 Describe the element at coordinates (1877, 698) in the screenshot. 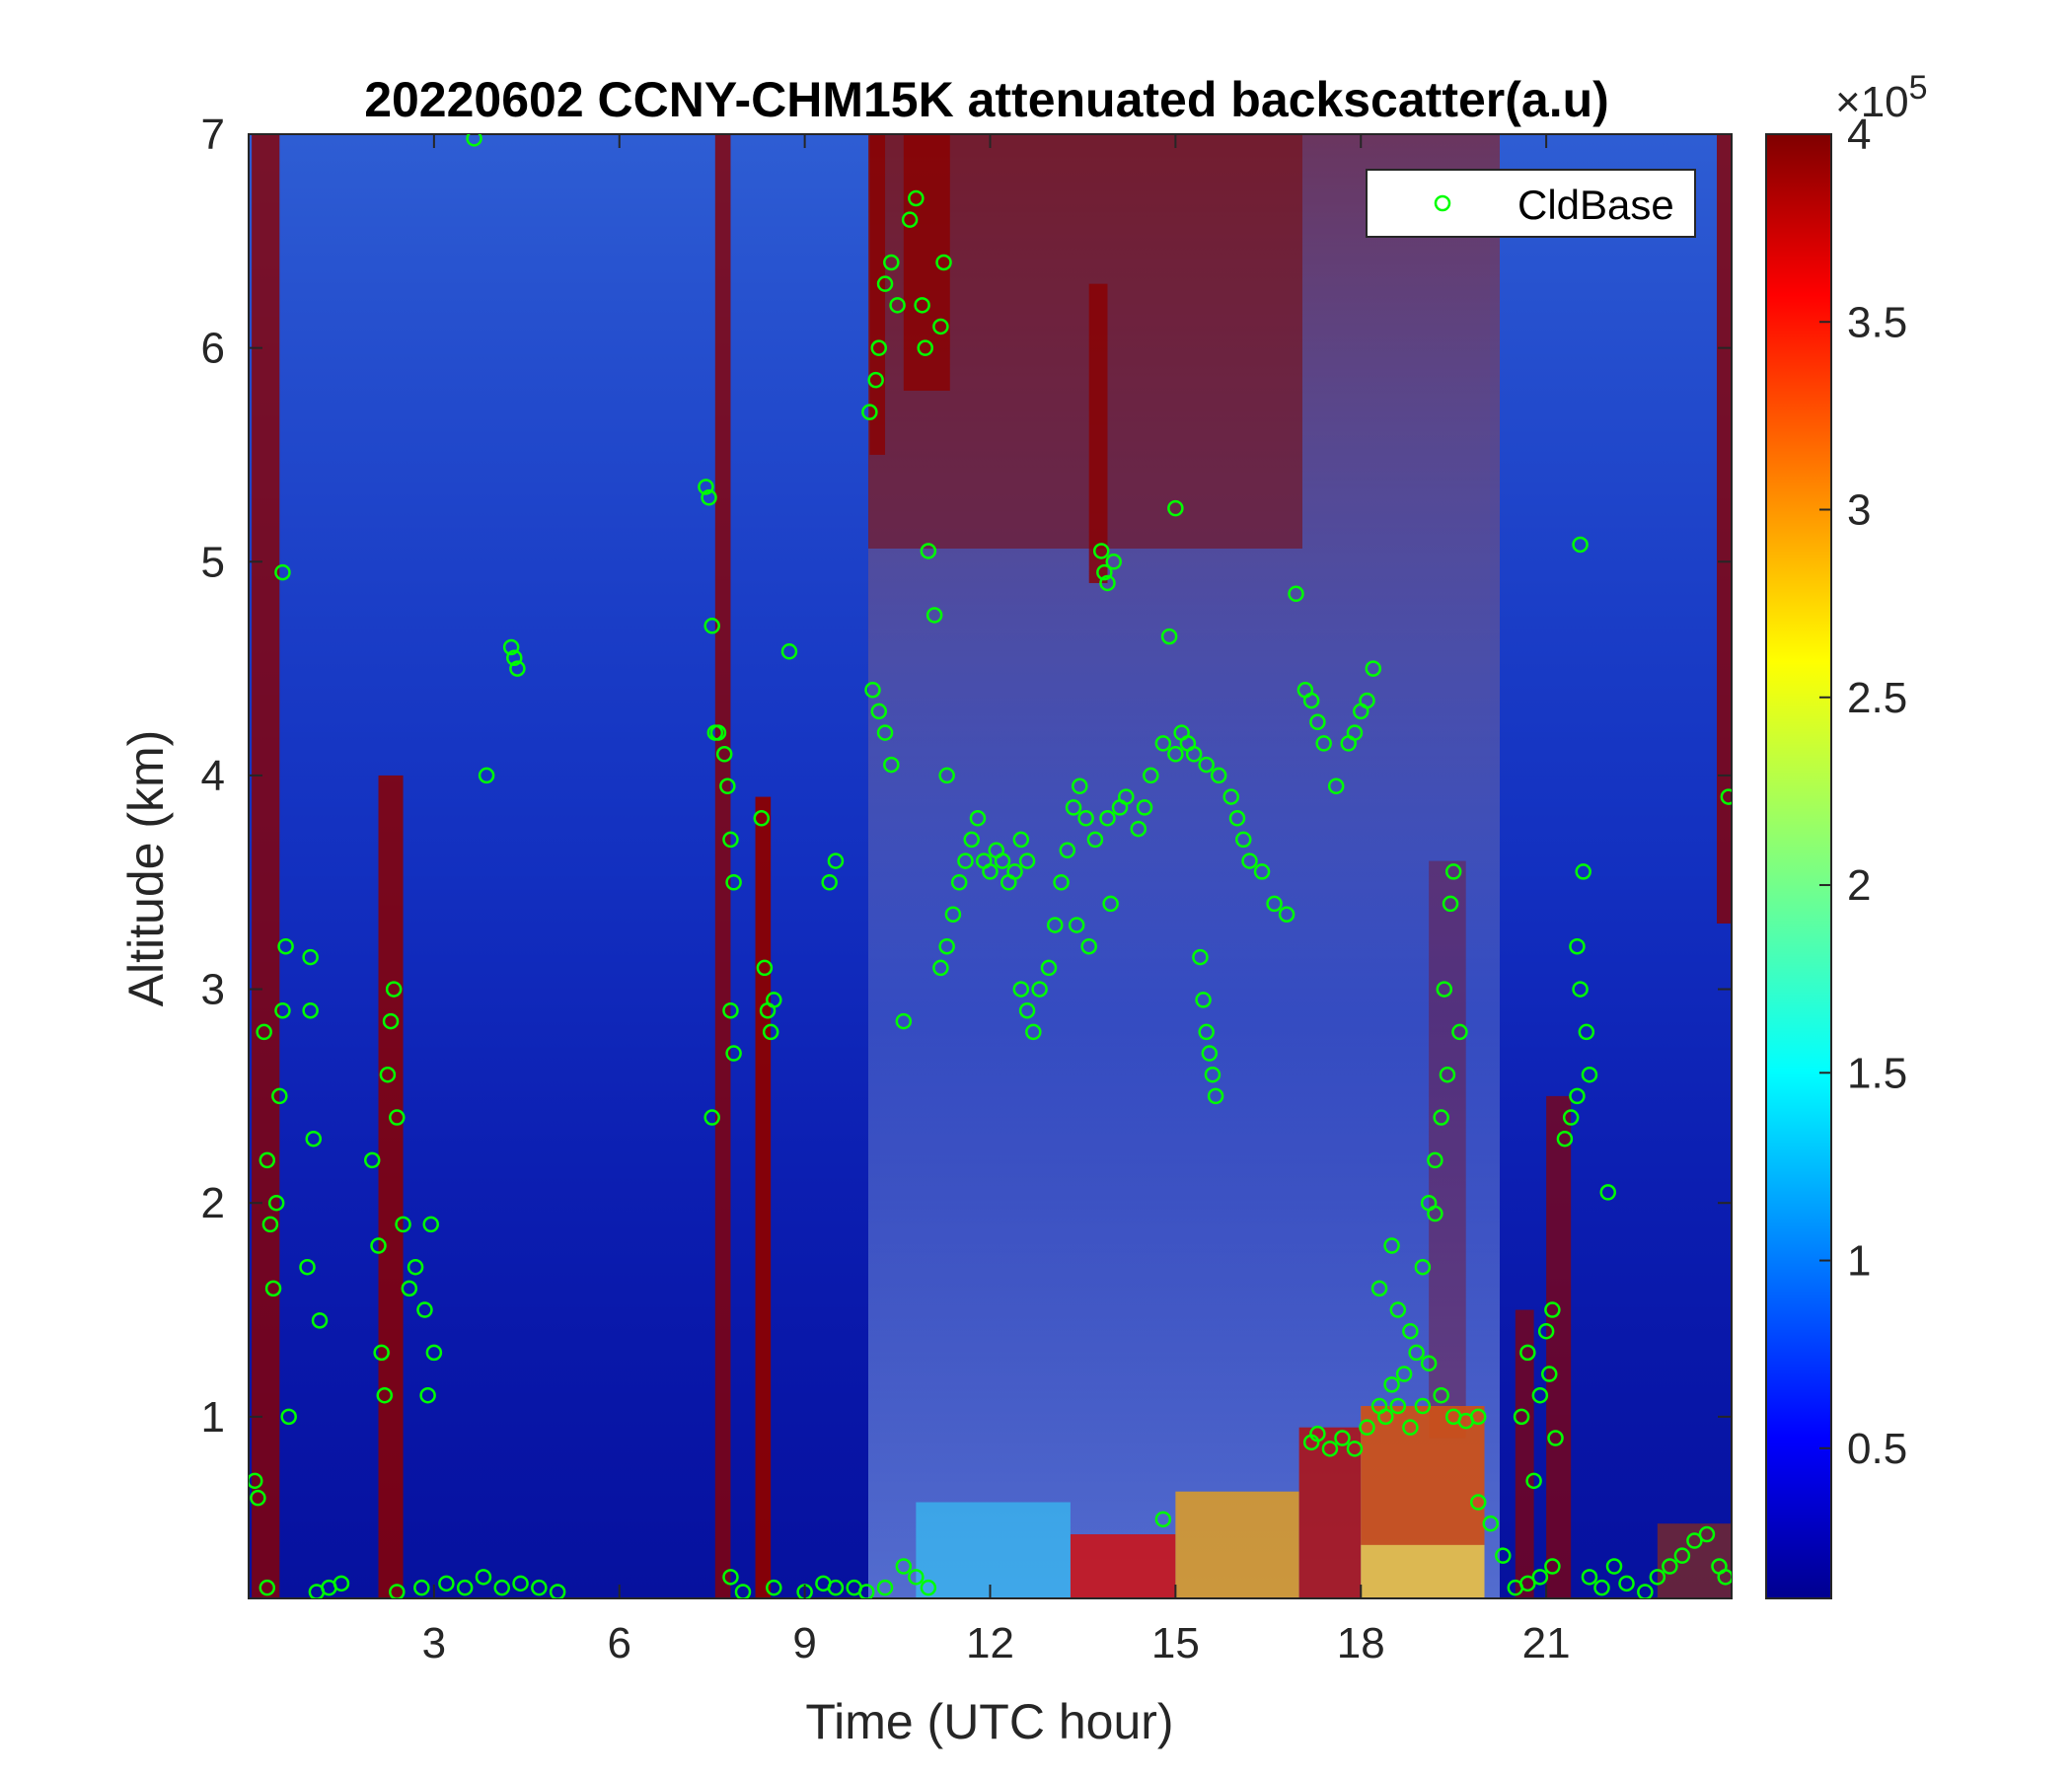

I see `colorbar-tick-label: 2.5` at that location.